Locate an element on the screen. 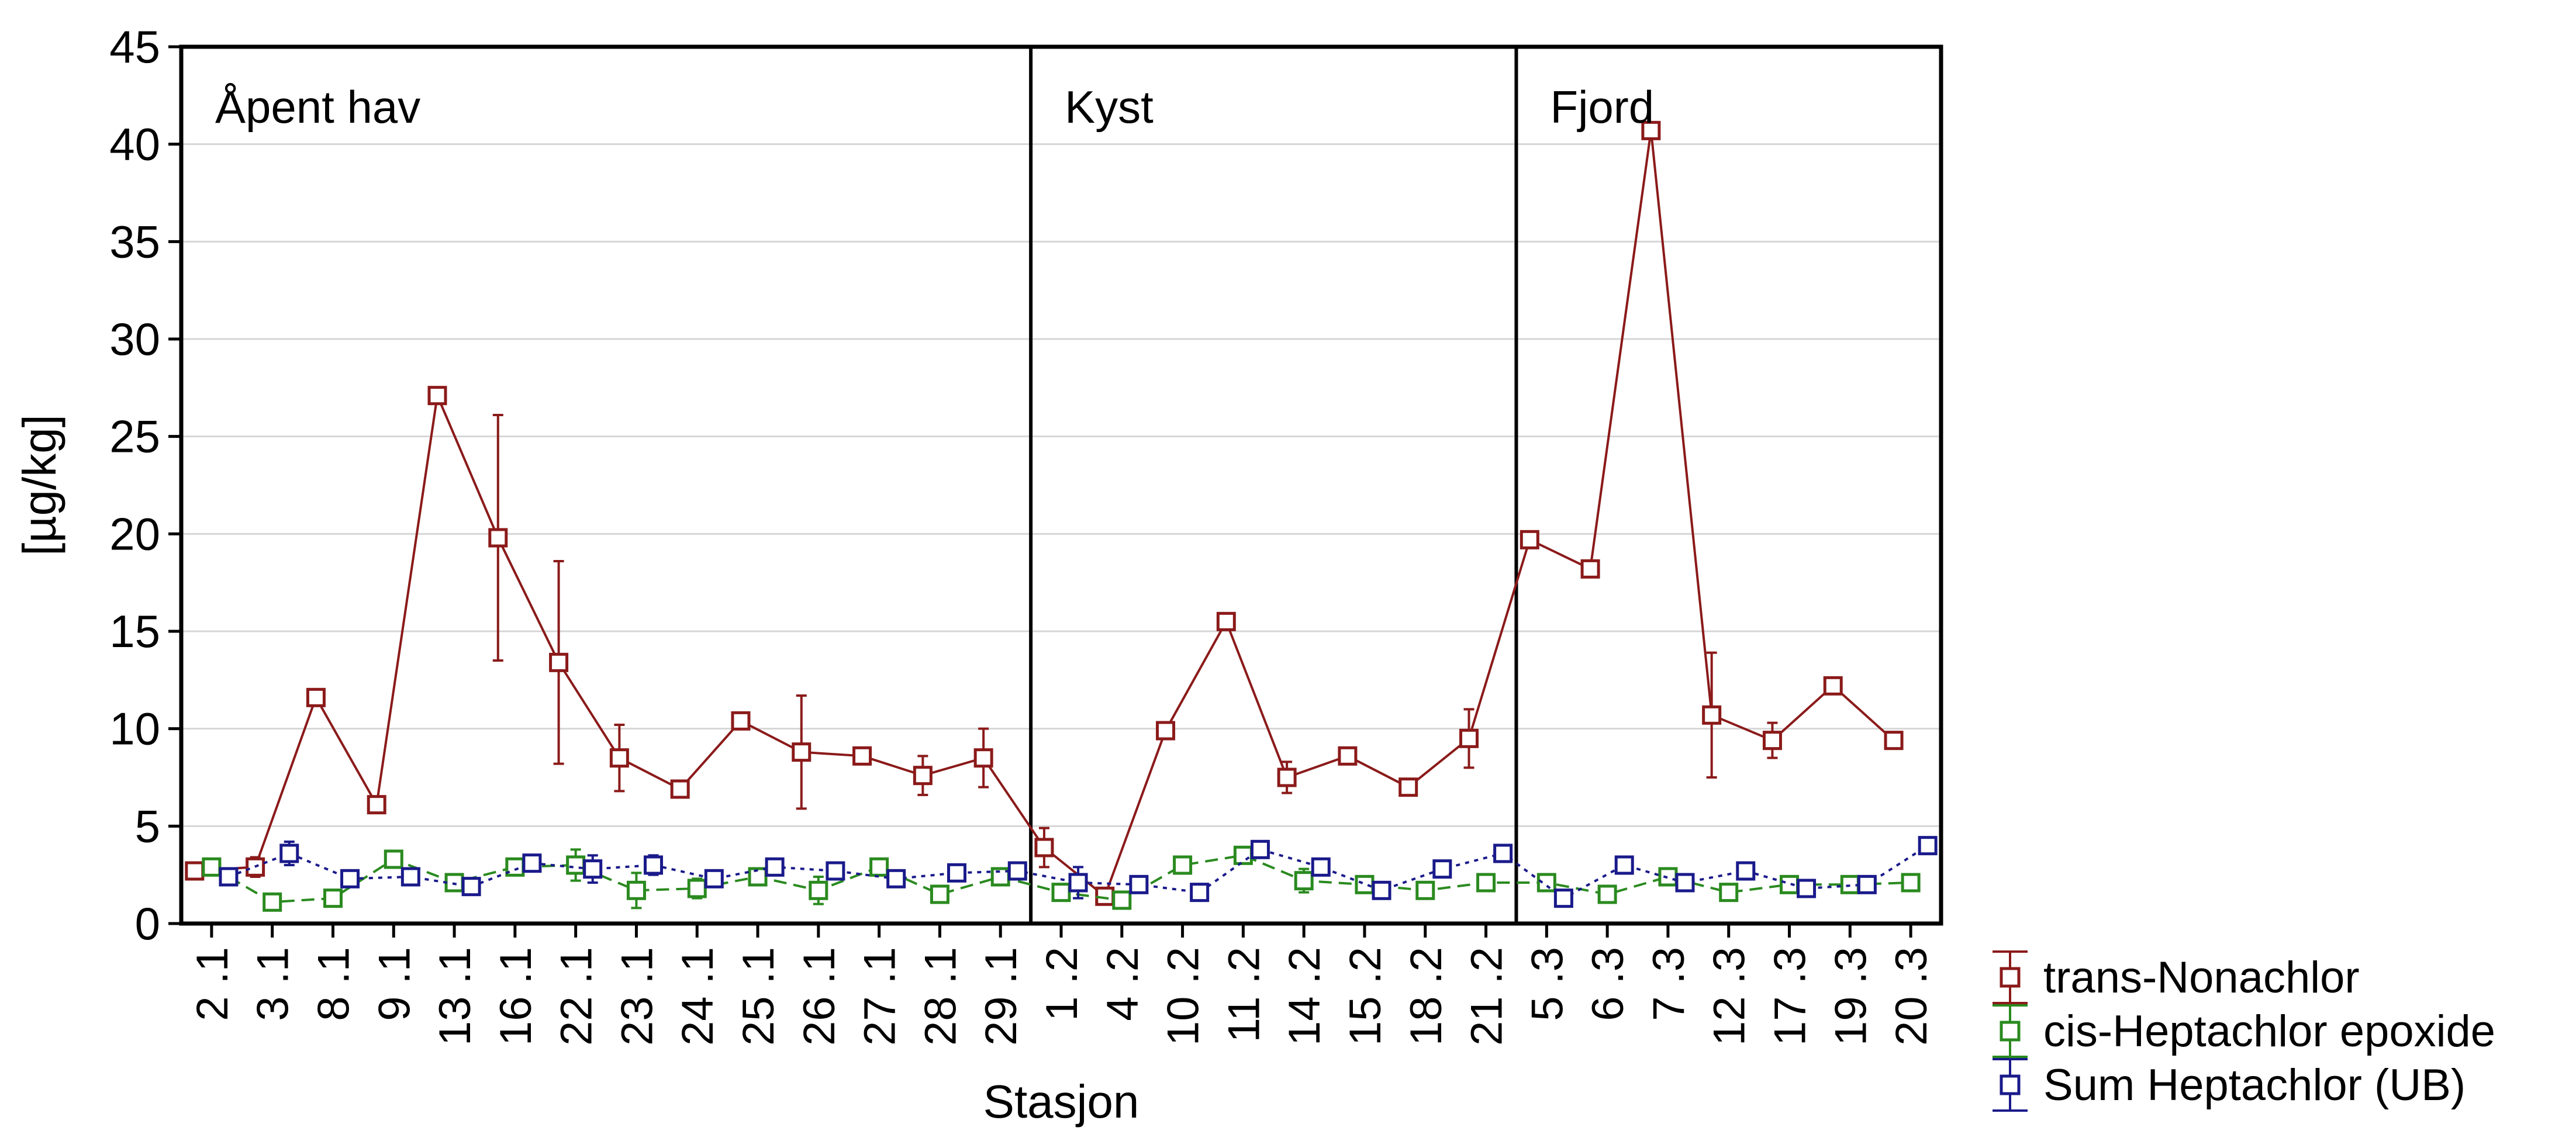 The height and width of the screenshot is (1148, 2576). x-tick-label: 4 .2 is located at coordinates (1123, 984).